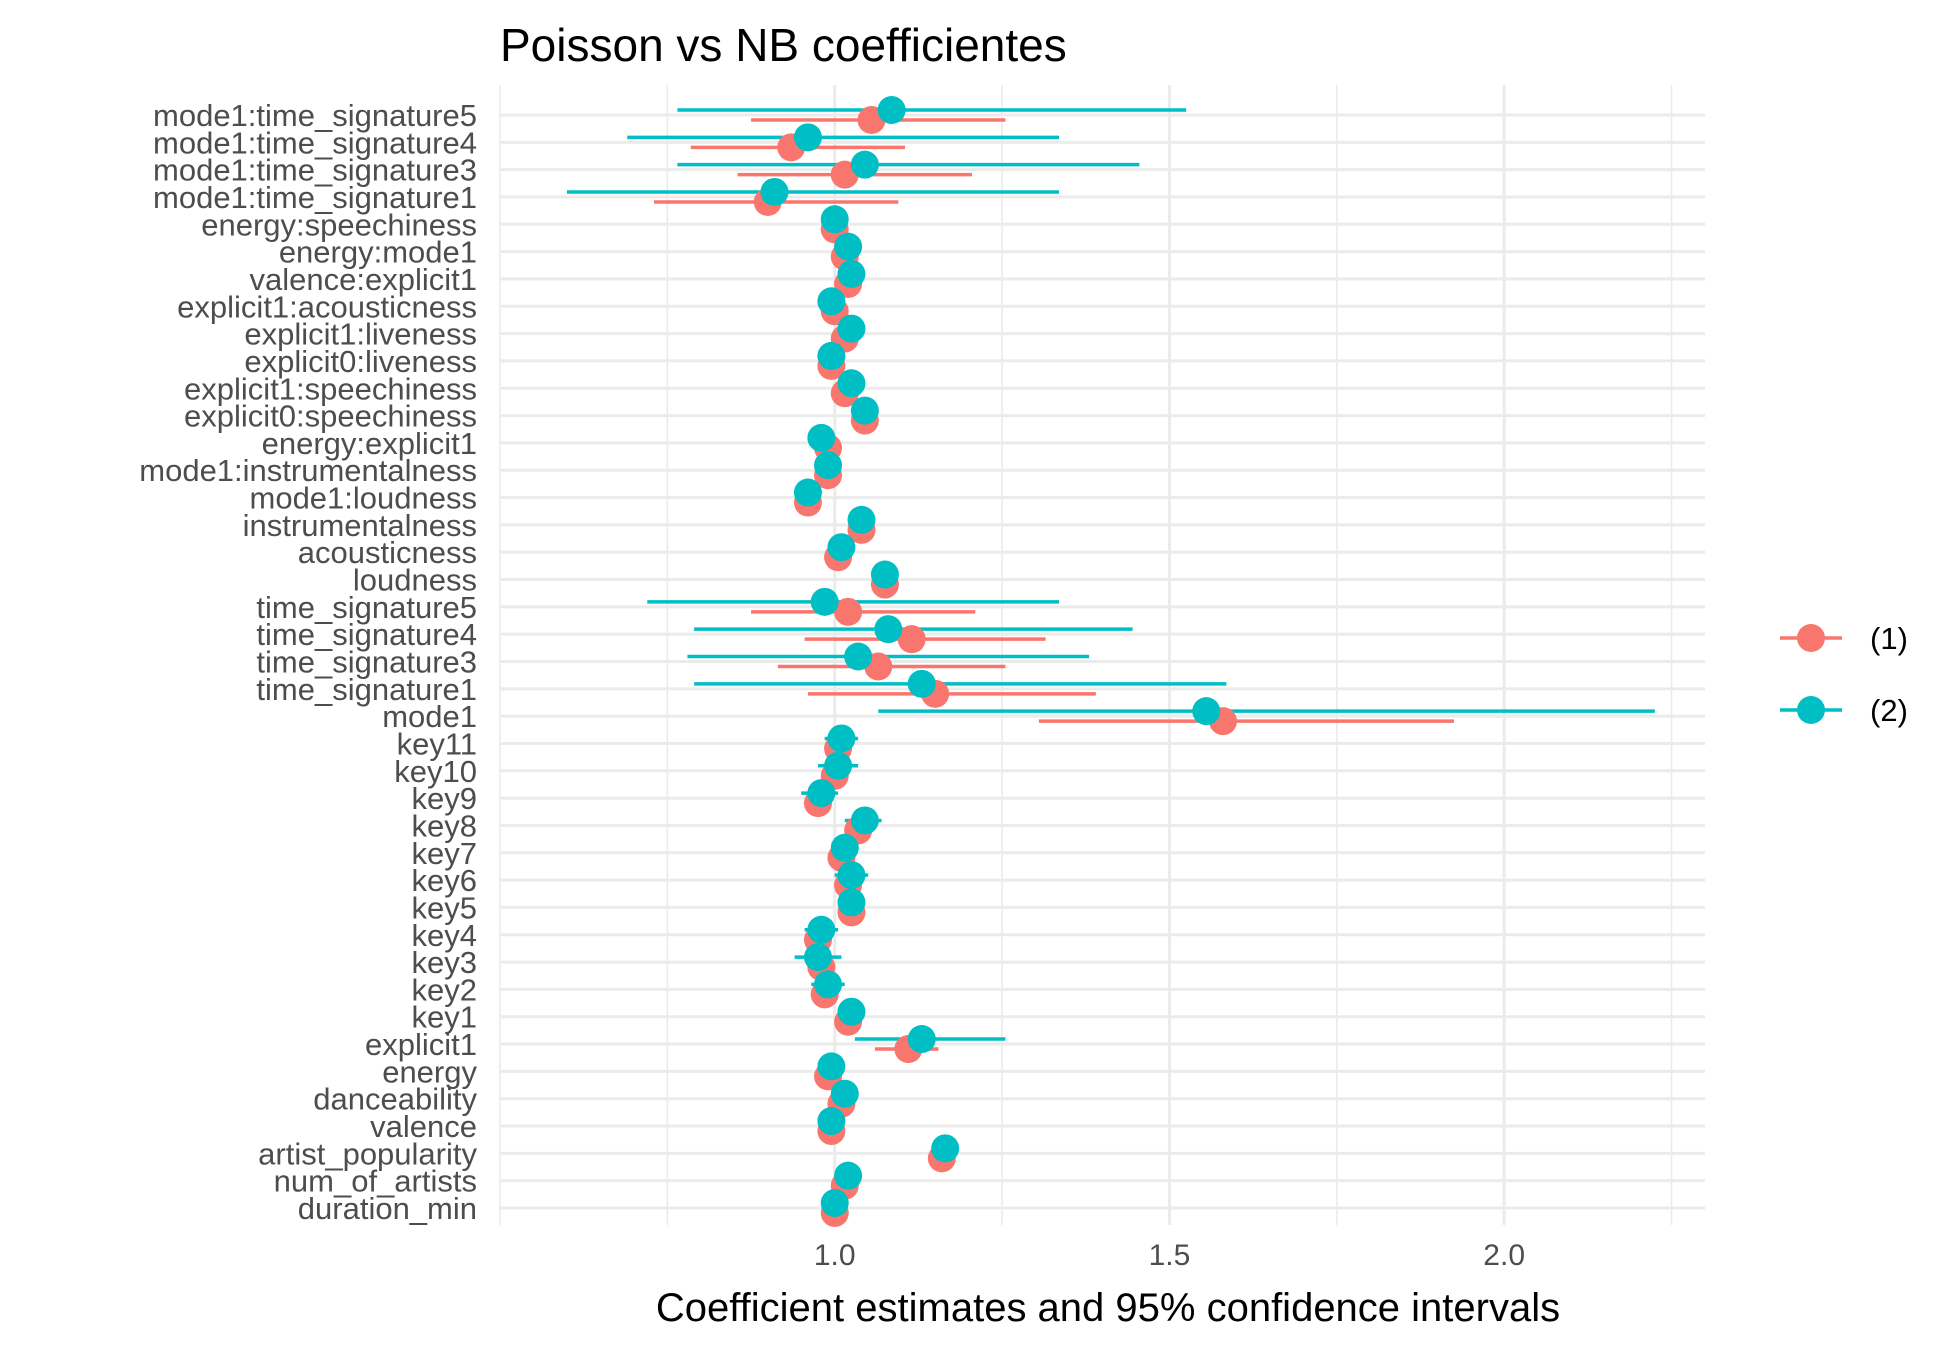 The height and width of the screenshot is (1349, 1950). What do you see at coordinates (1844, 674) in the screenshot?
I see `legend: (1) (2)` at bounding box center [1844, 674].